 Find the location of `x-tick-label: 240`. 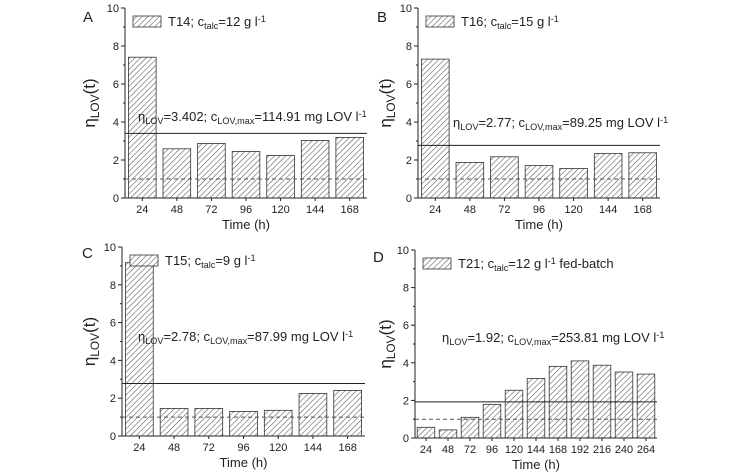

x-tick-label: 240 is located at coordinates (624, 450).